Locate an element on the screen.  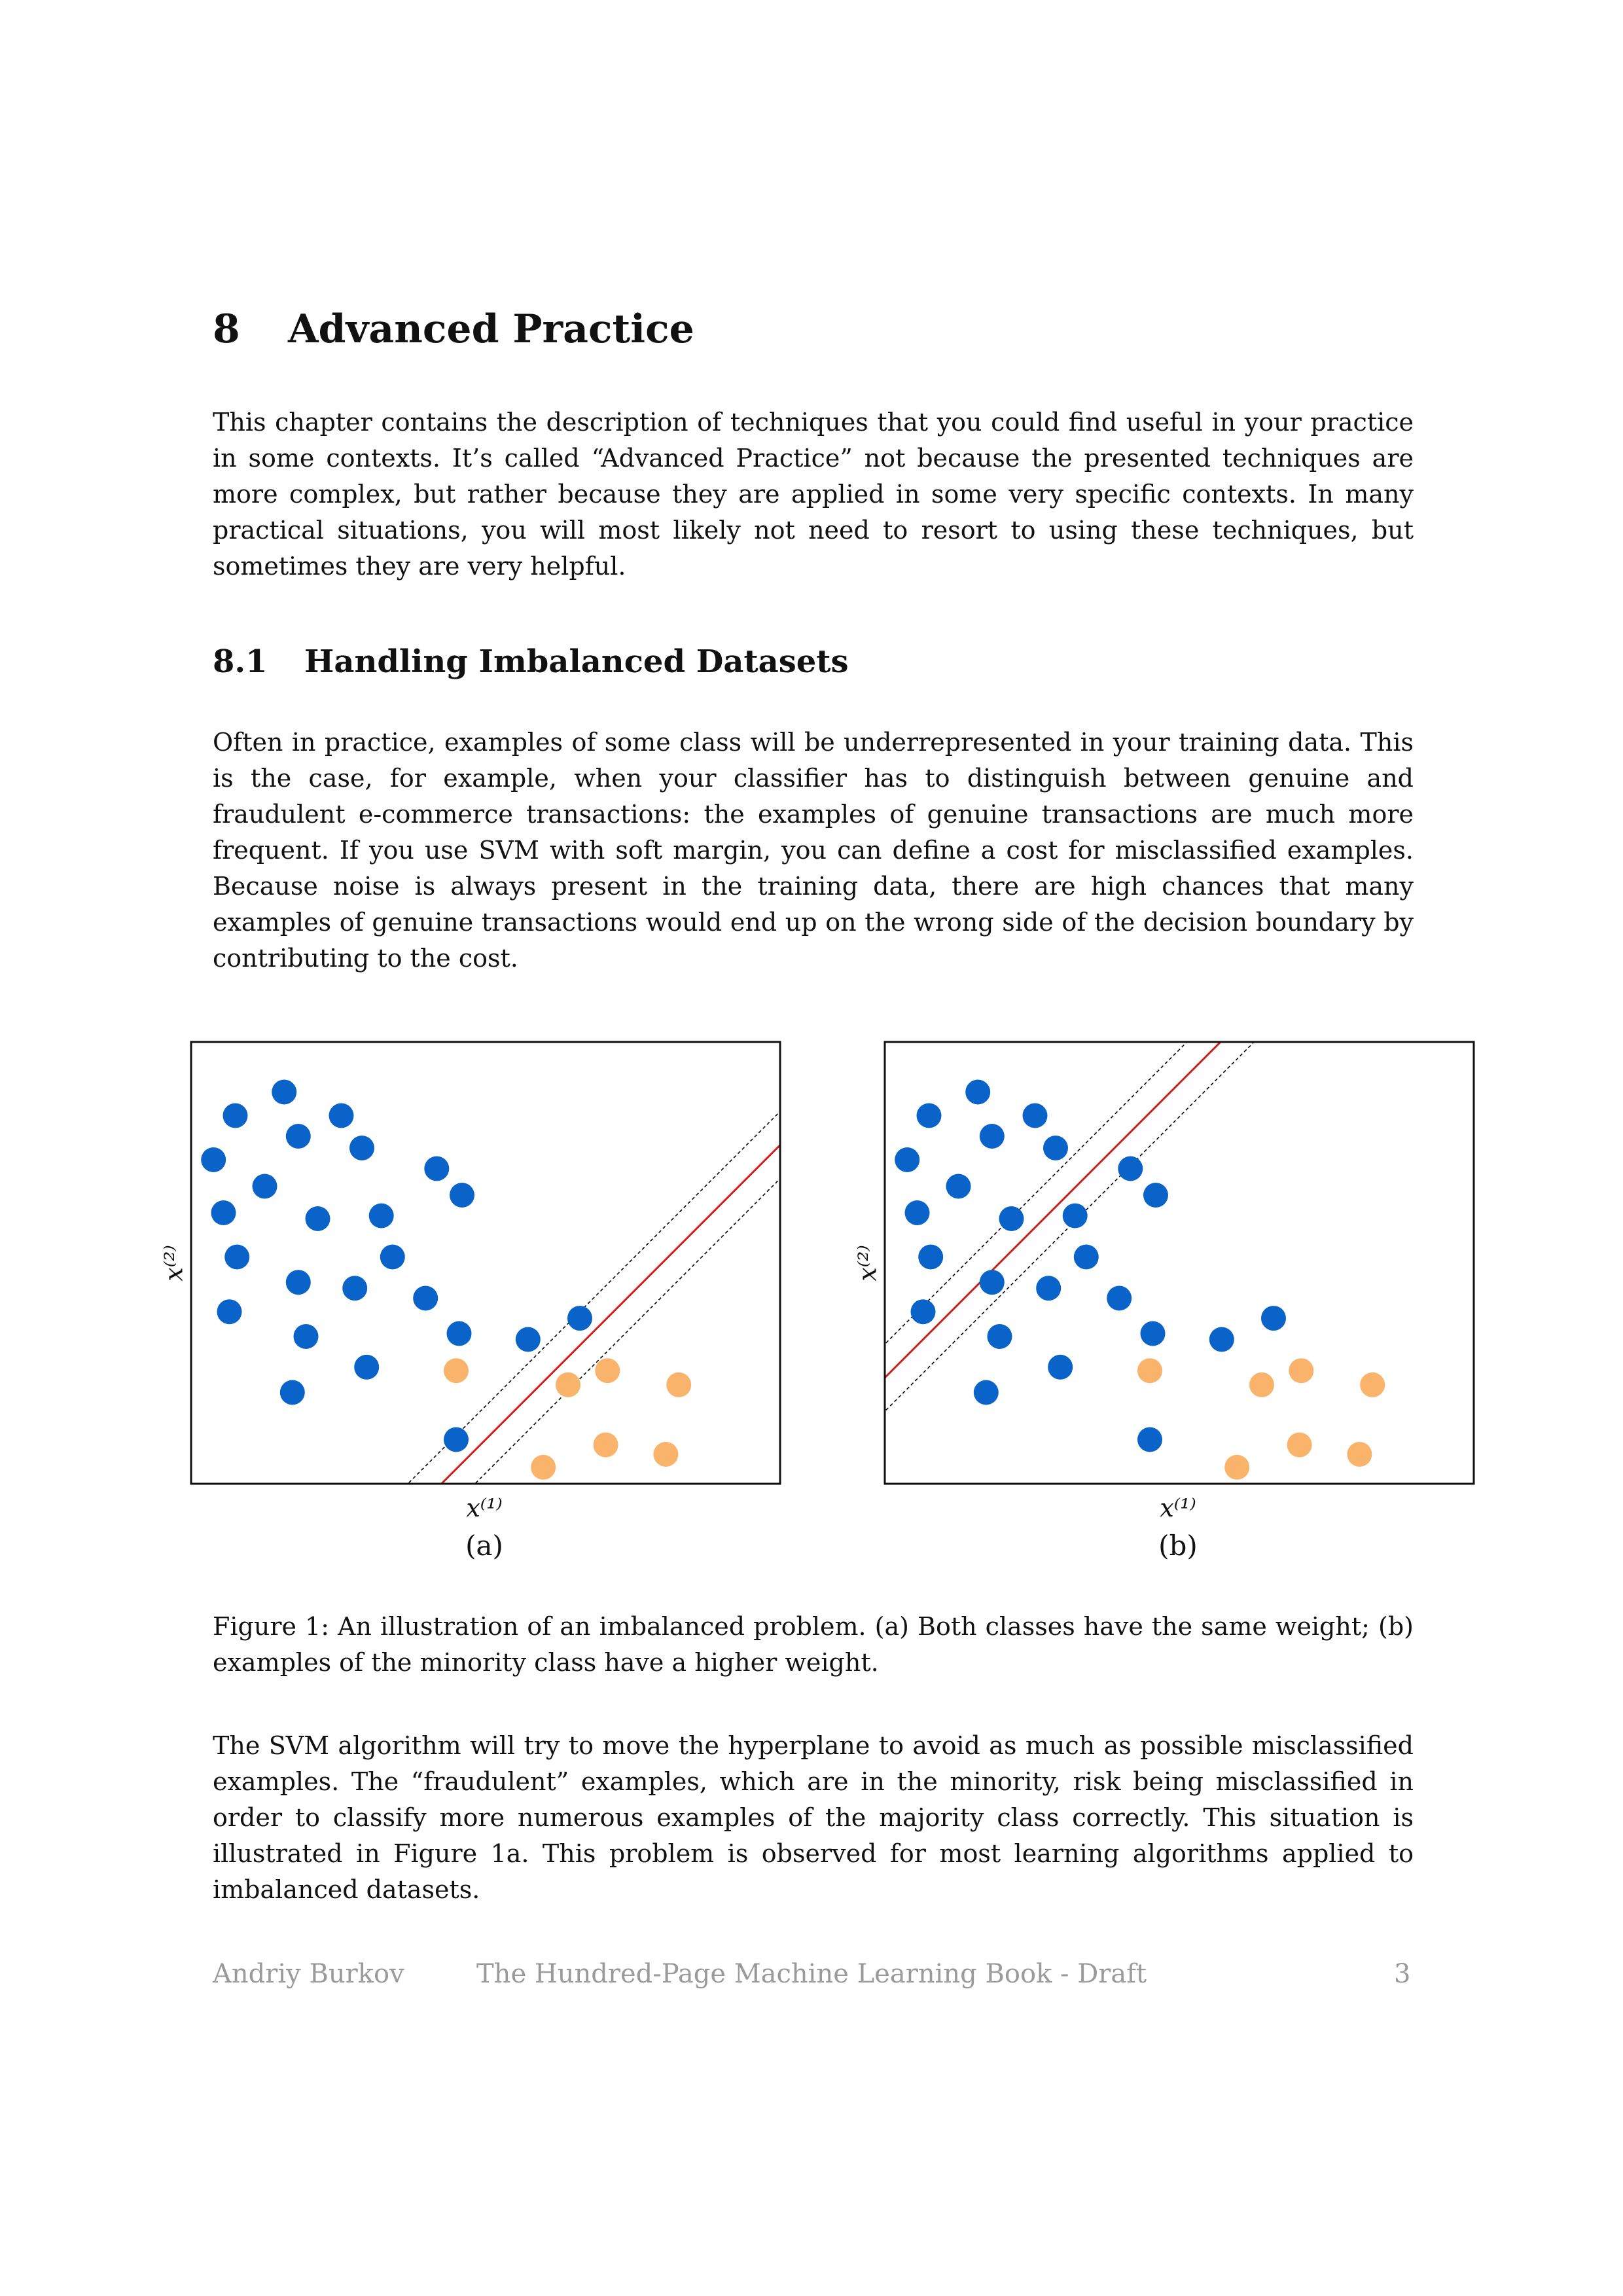
section-number: 8.1 is located at coordinates (241, 661).